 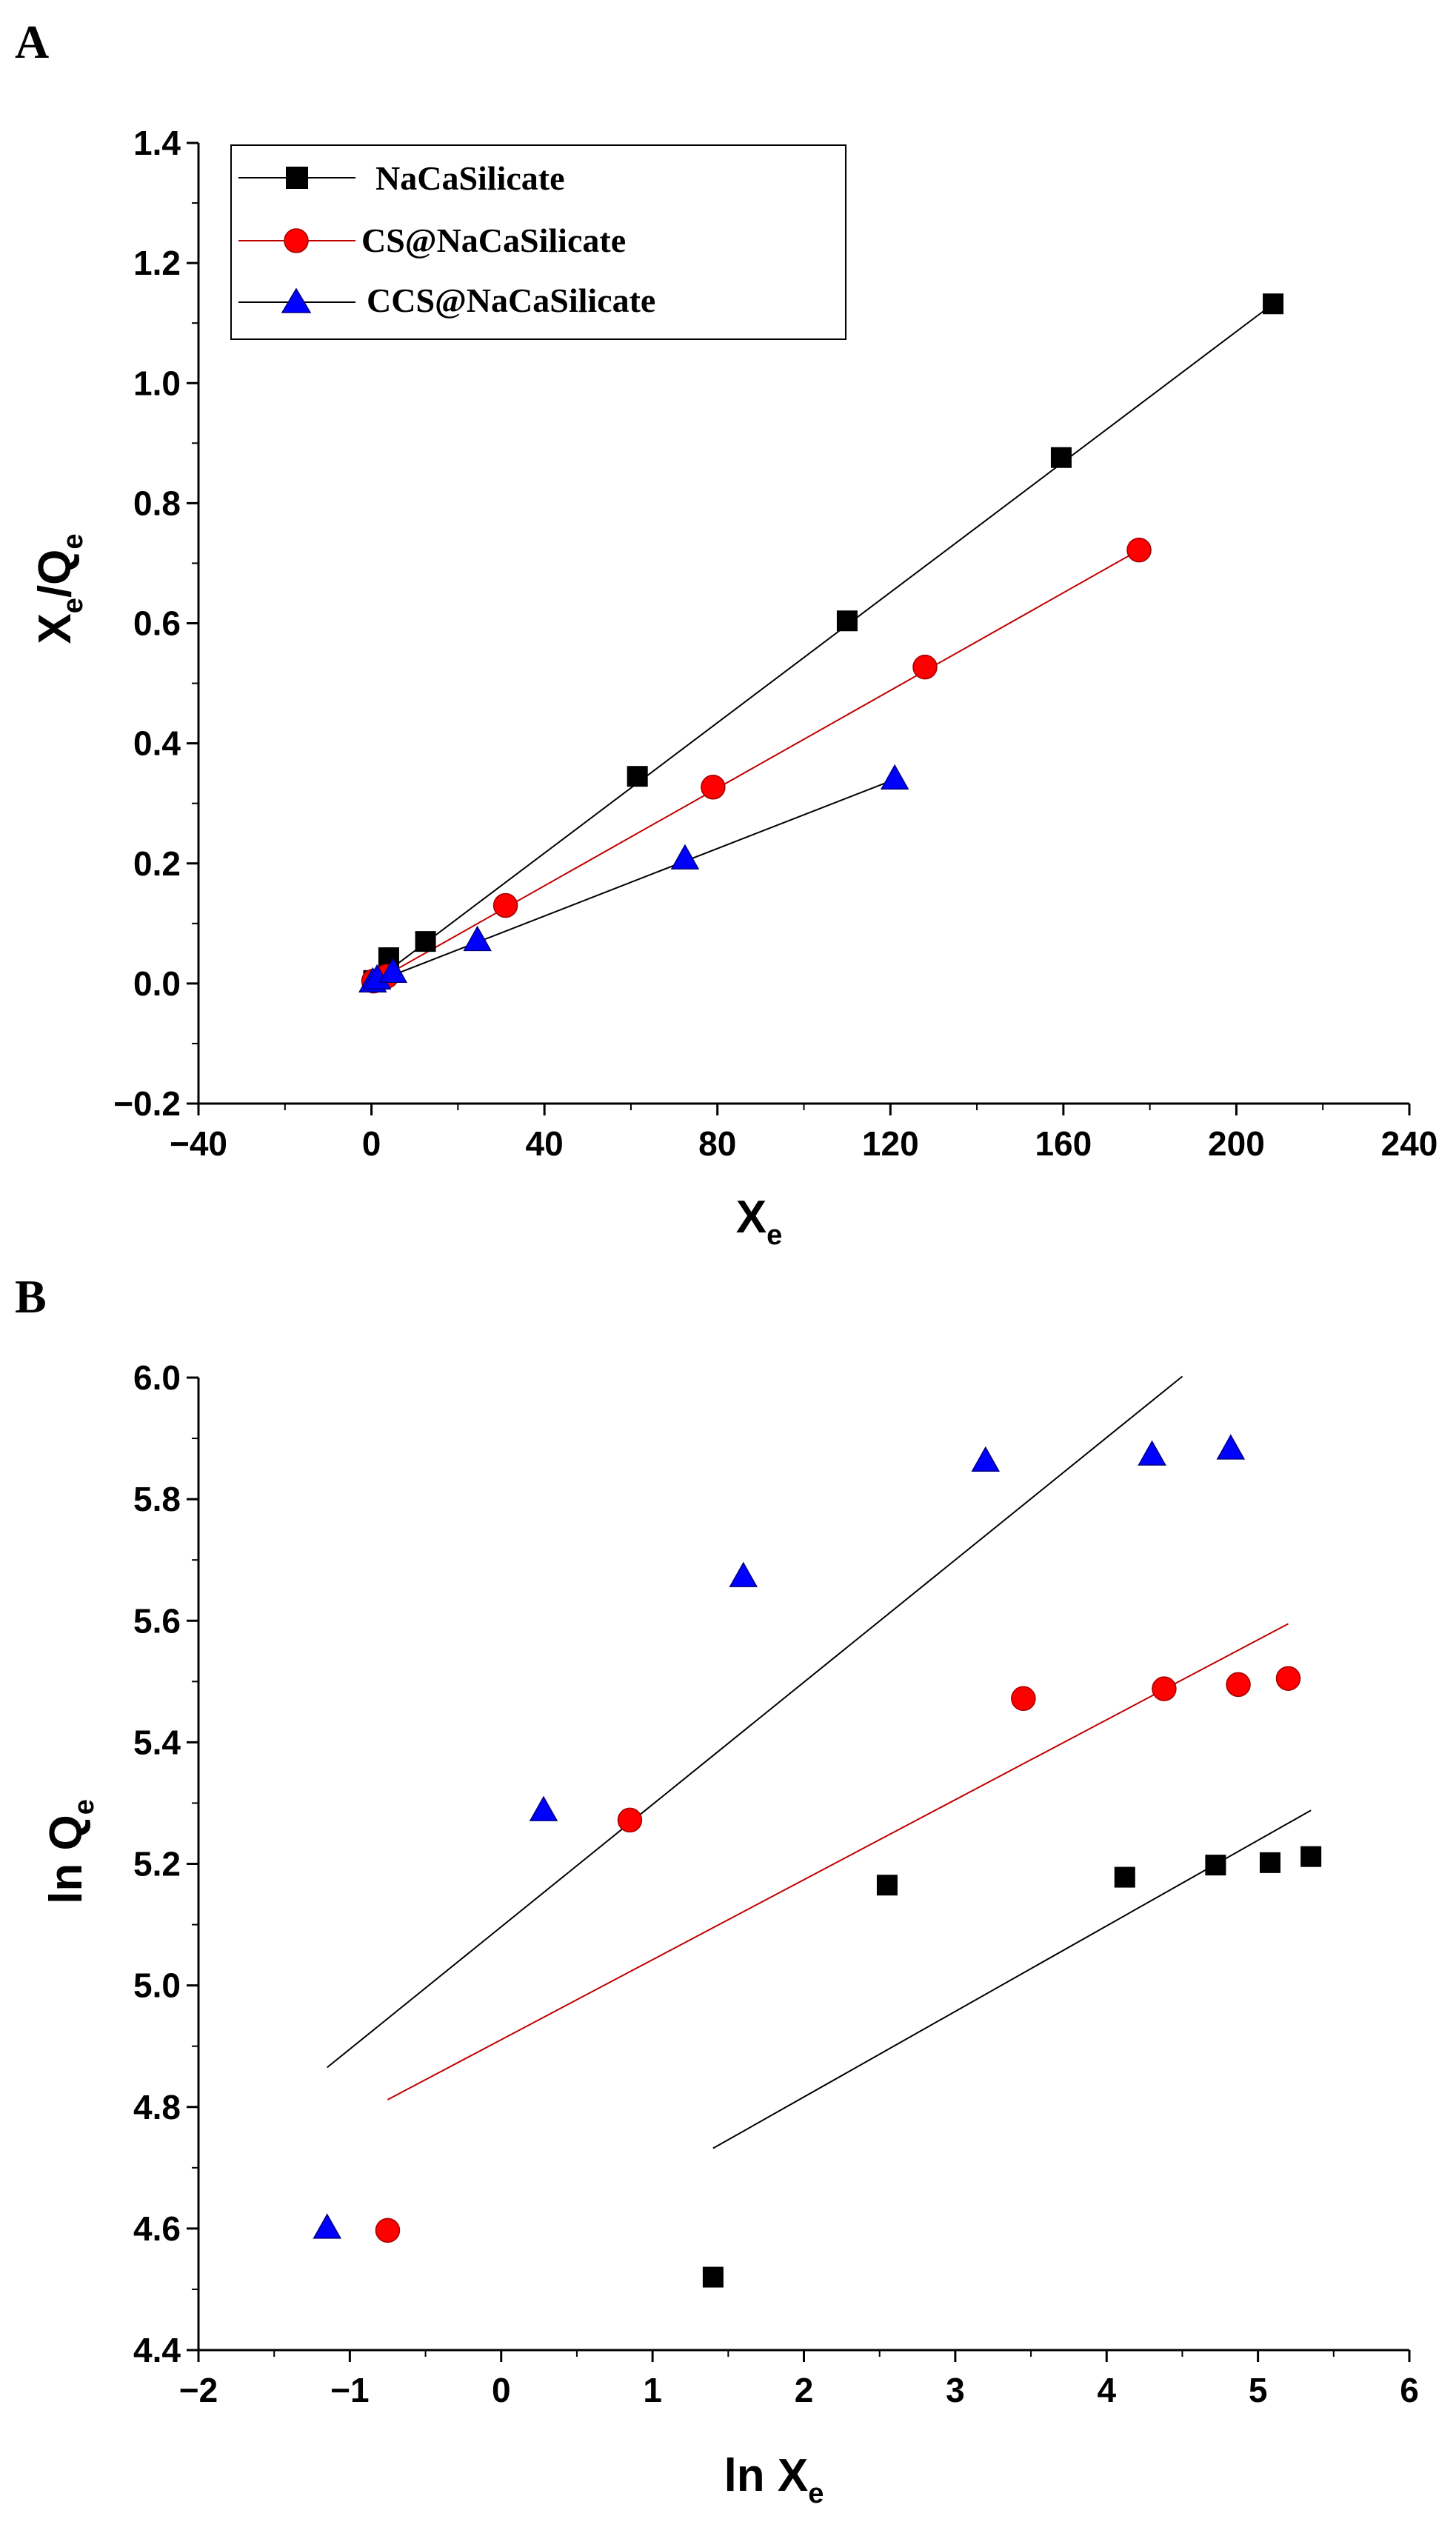 I want to click on y-tick-label-a: 0.8, so click(x=157, y=503).